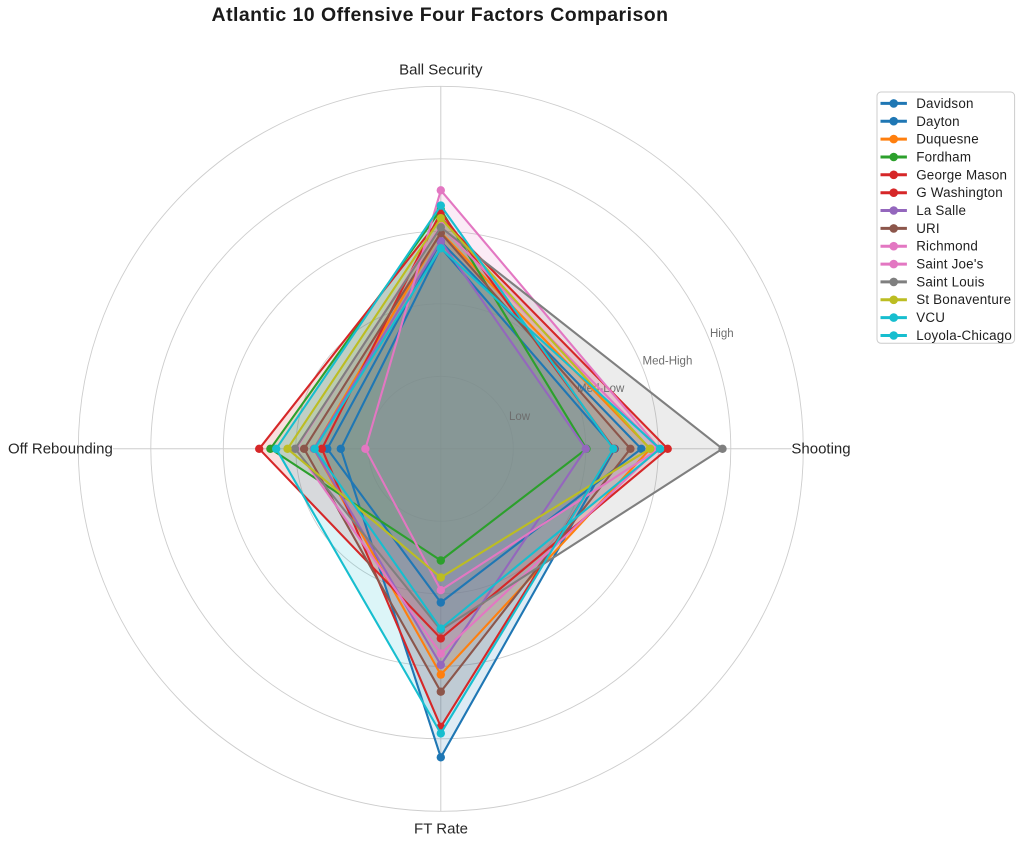 The width and height of the screenshot is (1024, 845). I want to click on svg-text: Richmond, so click(947, 246).